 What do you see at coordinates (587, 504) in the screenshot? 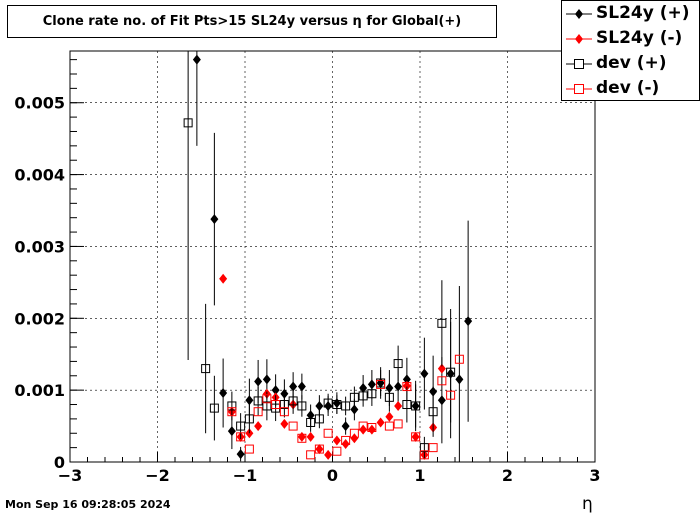
I see `x-axis-label: η` at bounding box center [587, 504].